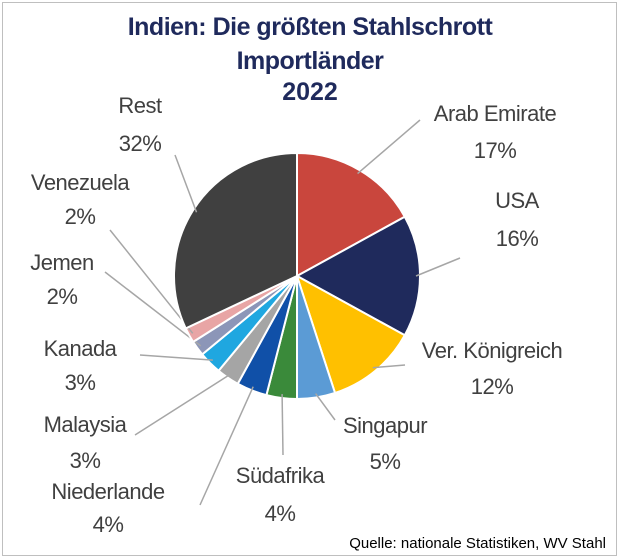 This screenshot has height=558, width=619. What do you see at coordinates (492, 350) in the screenshot?
I see `category-label: Ver. Königreich` at bounding box center [492, 350].